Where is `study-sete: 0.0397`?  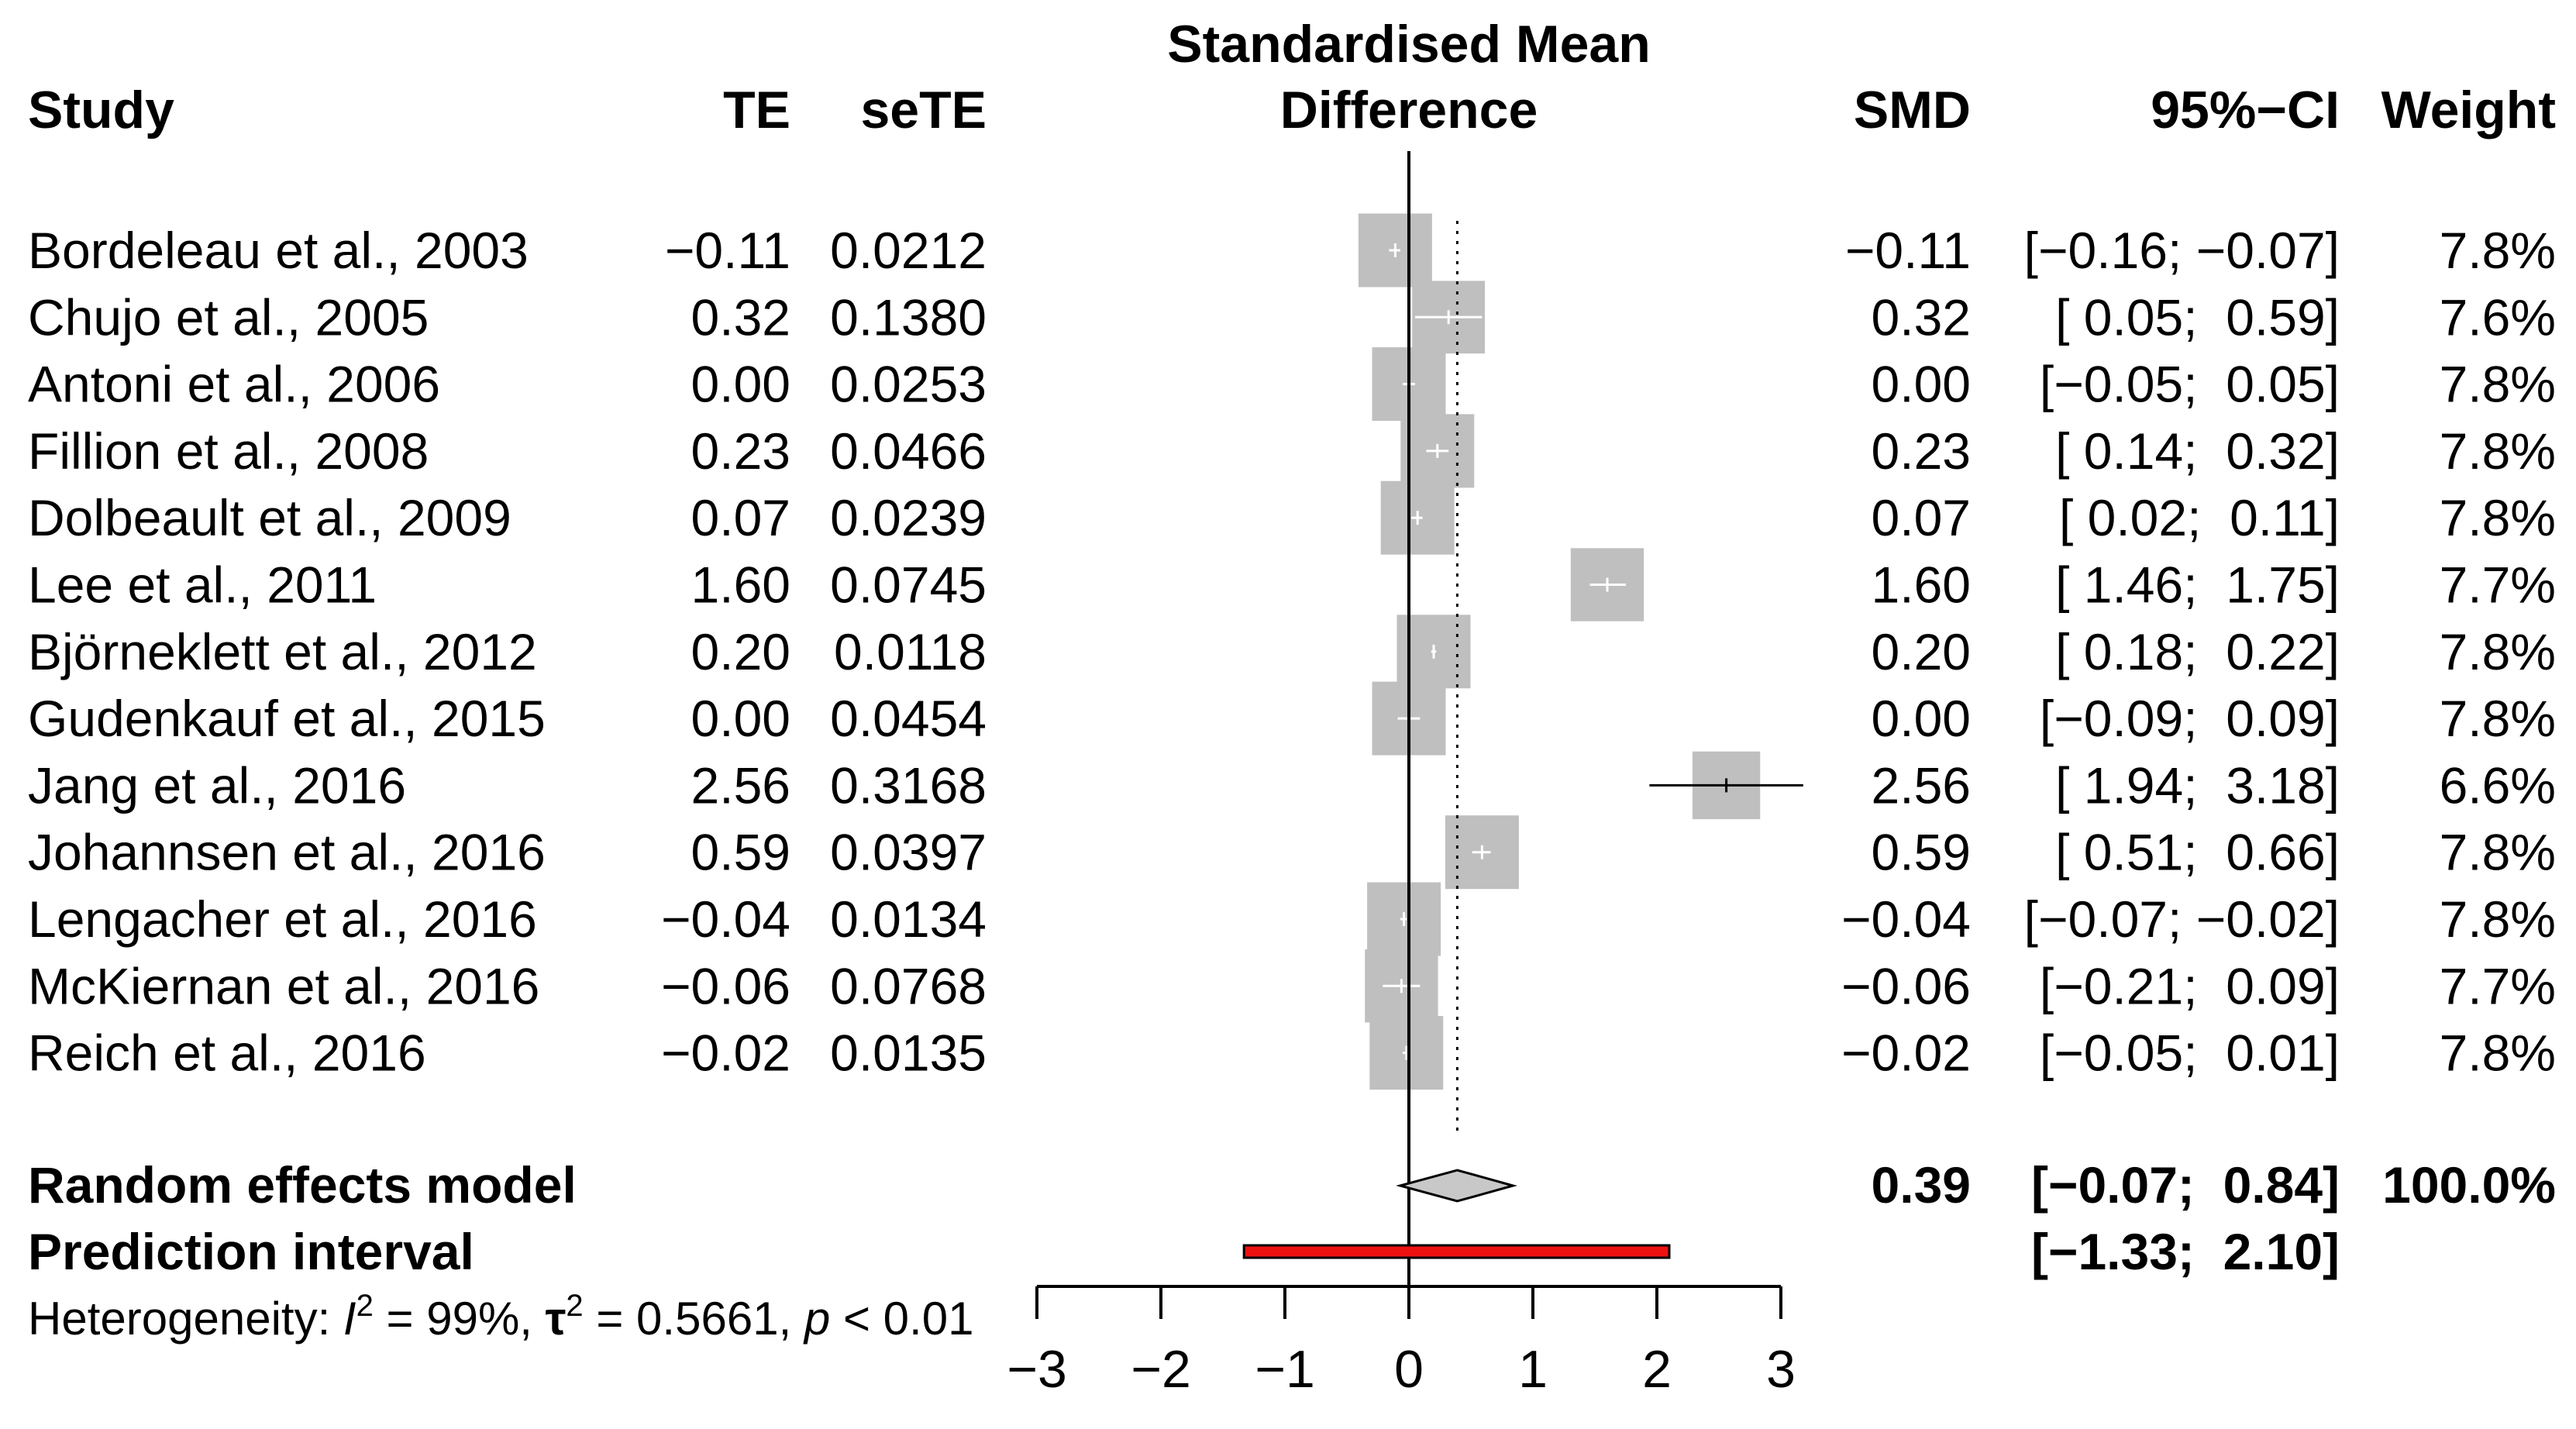
study-sete: 0.0397 is located at coordinates (908, 852).